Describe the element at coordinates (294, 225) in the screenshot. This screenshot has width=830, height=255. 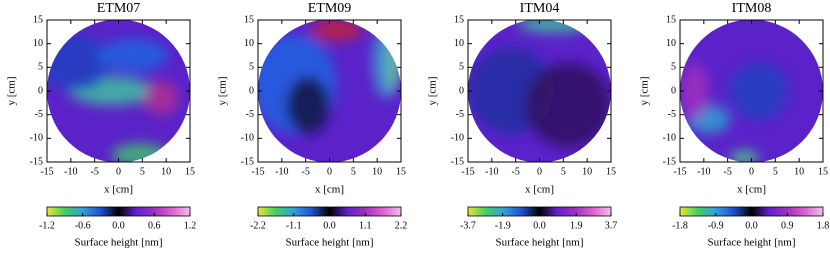
I see `colorbar-tick-label: -1.1` at that location.